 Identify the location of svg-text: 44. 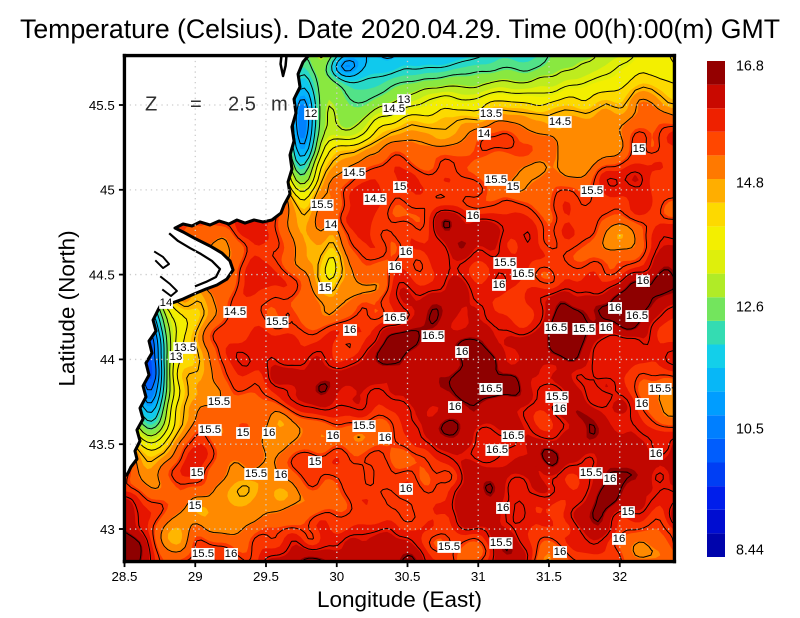
(107, 359).